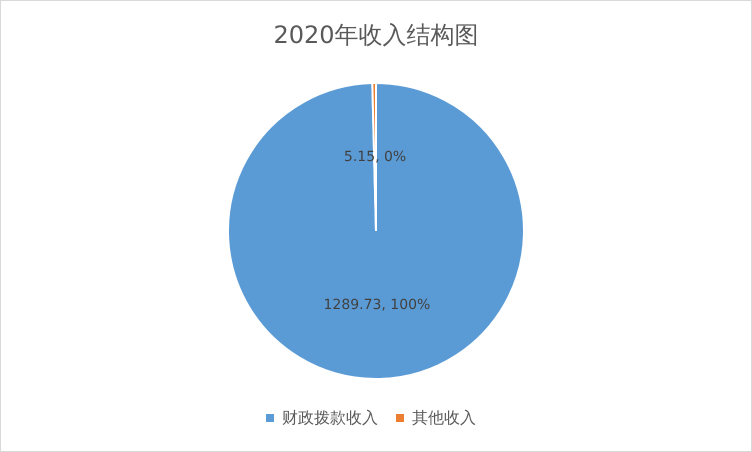 The width and height of the screenshot is (752, 452). I want to click on legend-label: 财政拨款收入, so click(330, 417).